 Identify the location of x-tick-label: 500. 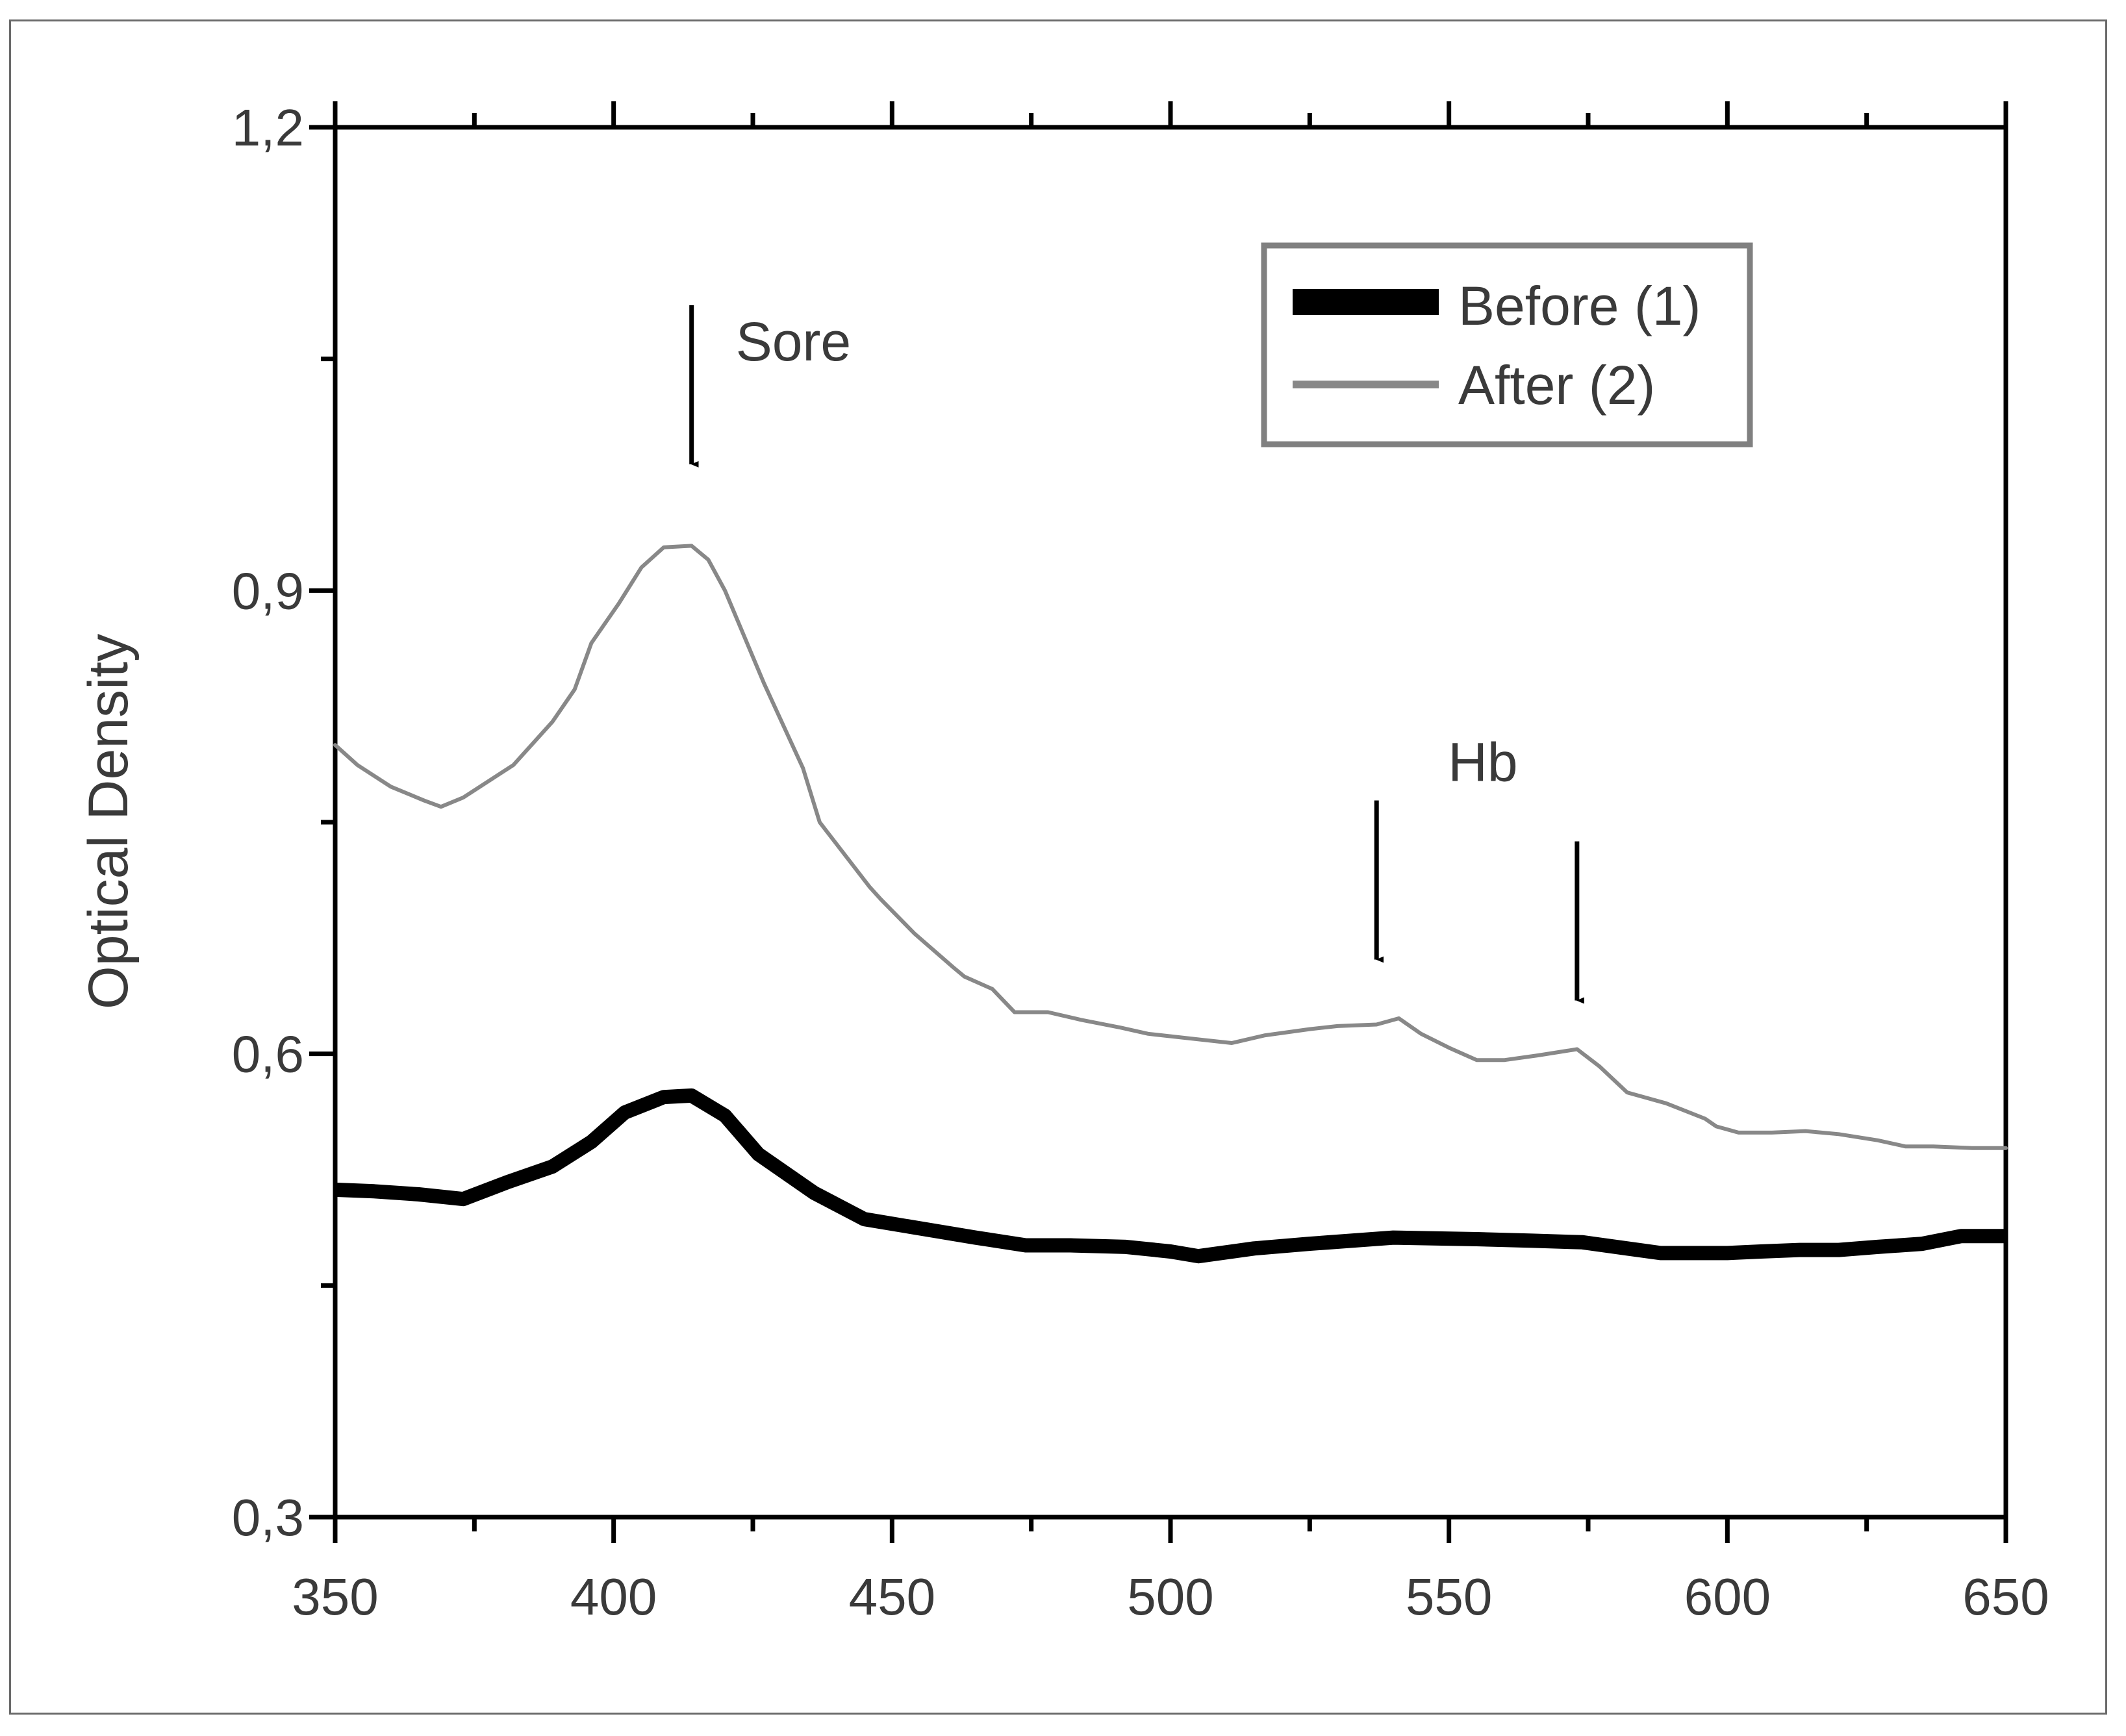
(1170, 1597).